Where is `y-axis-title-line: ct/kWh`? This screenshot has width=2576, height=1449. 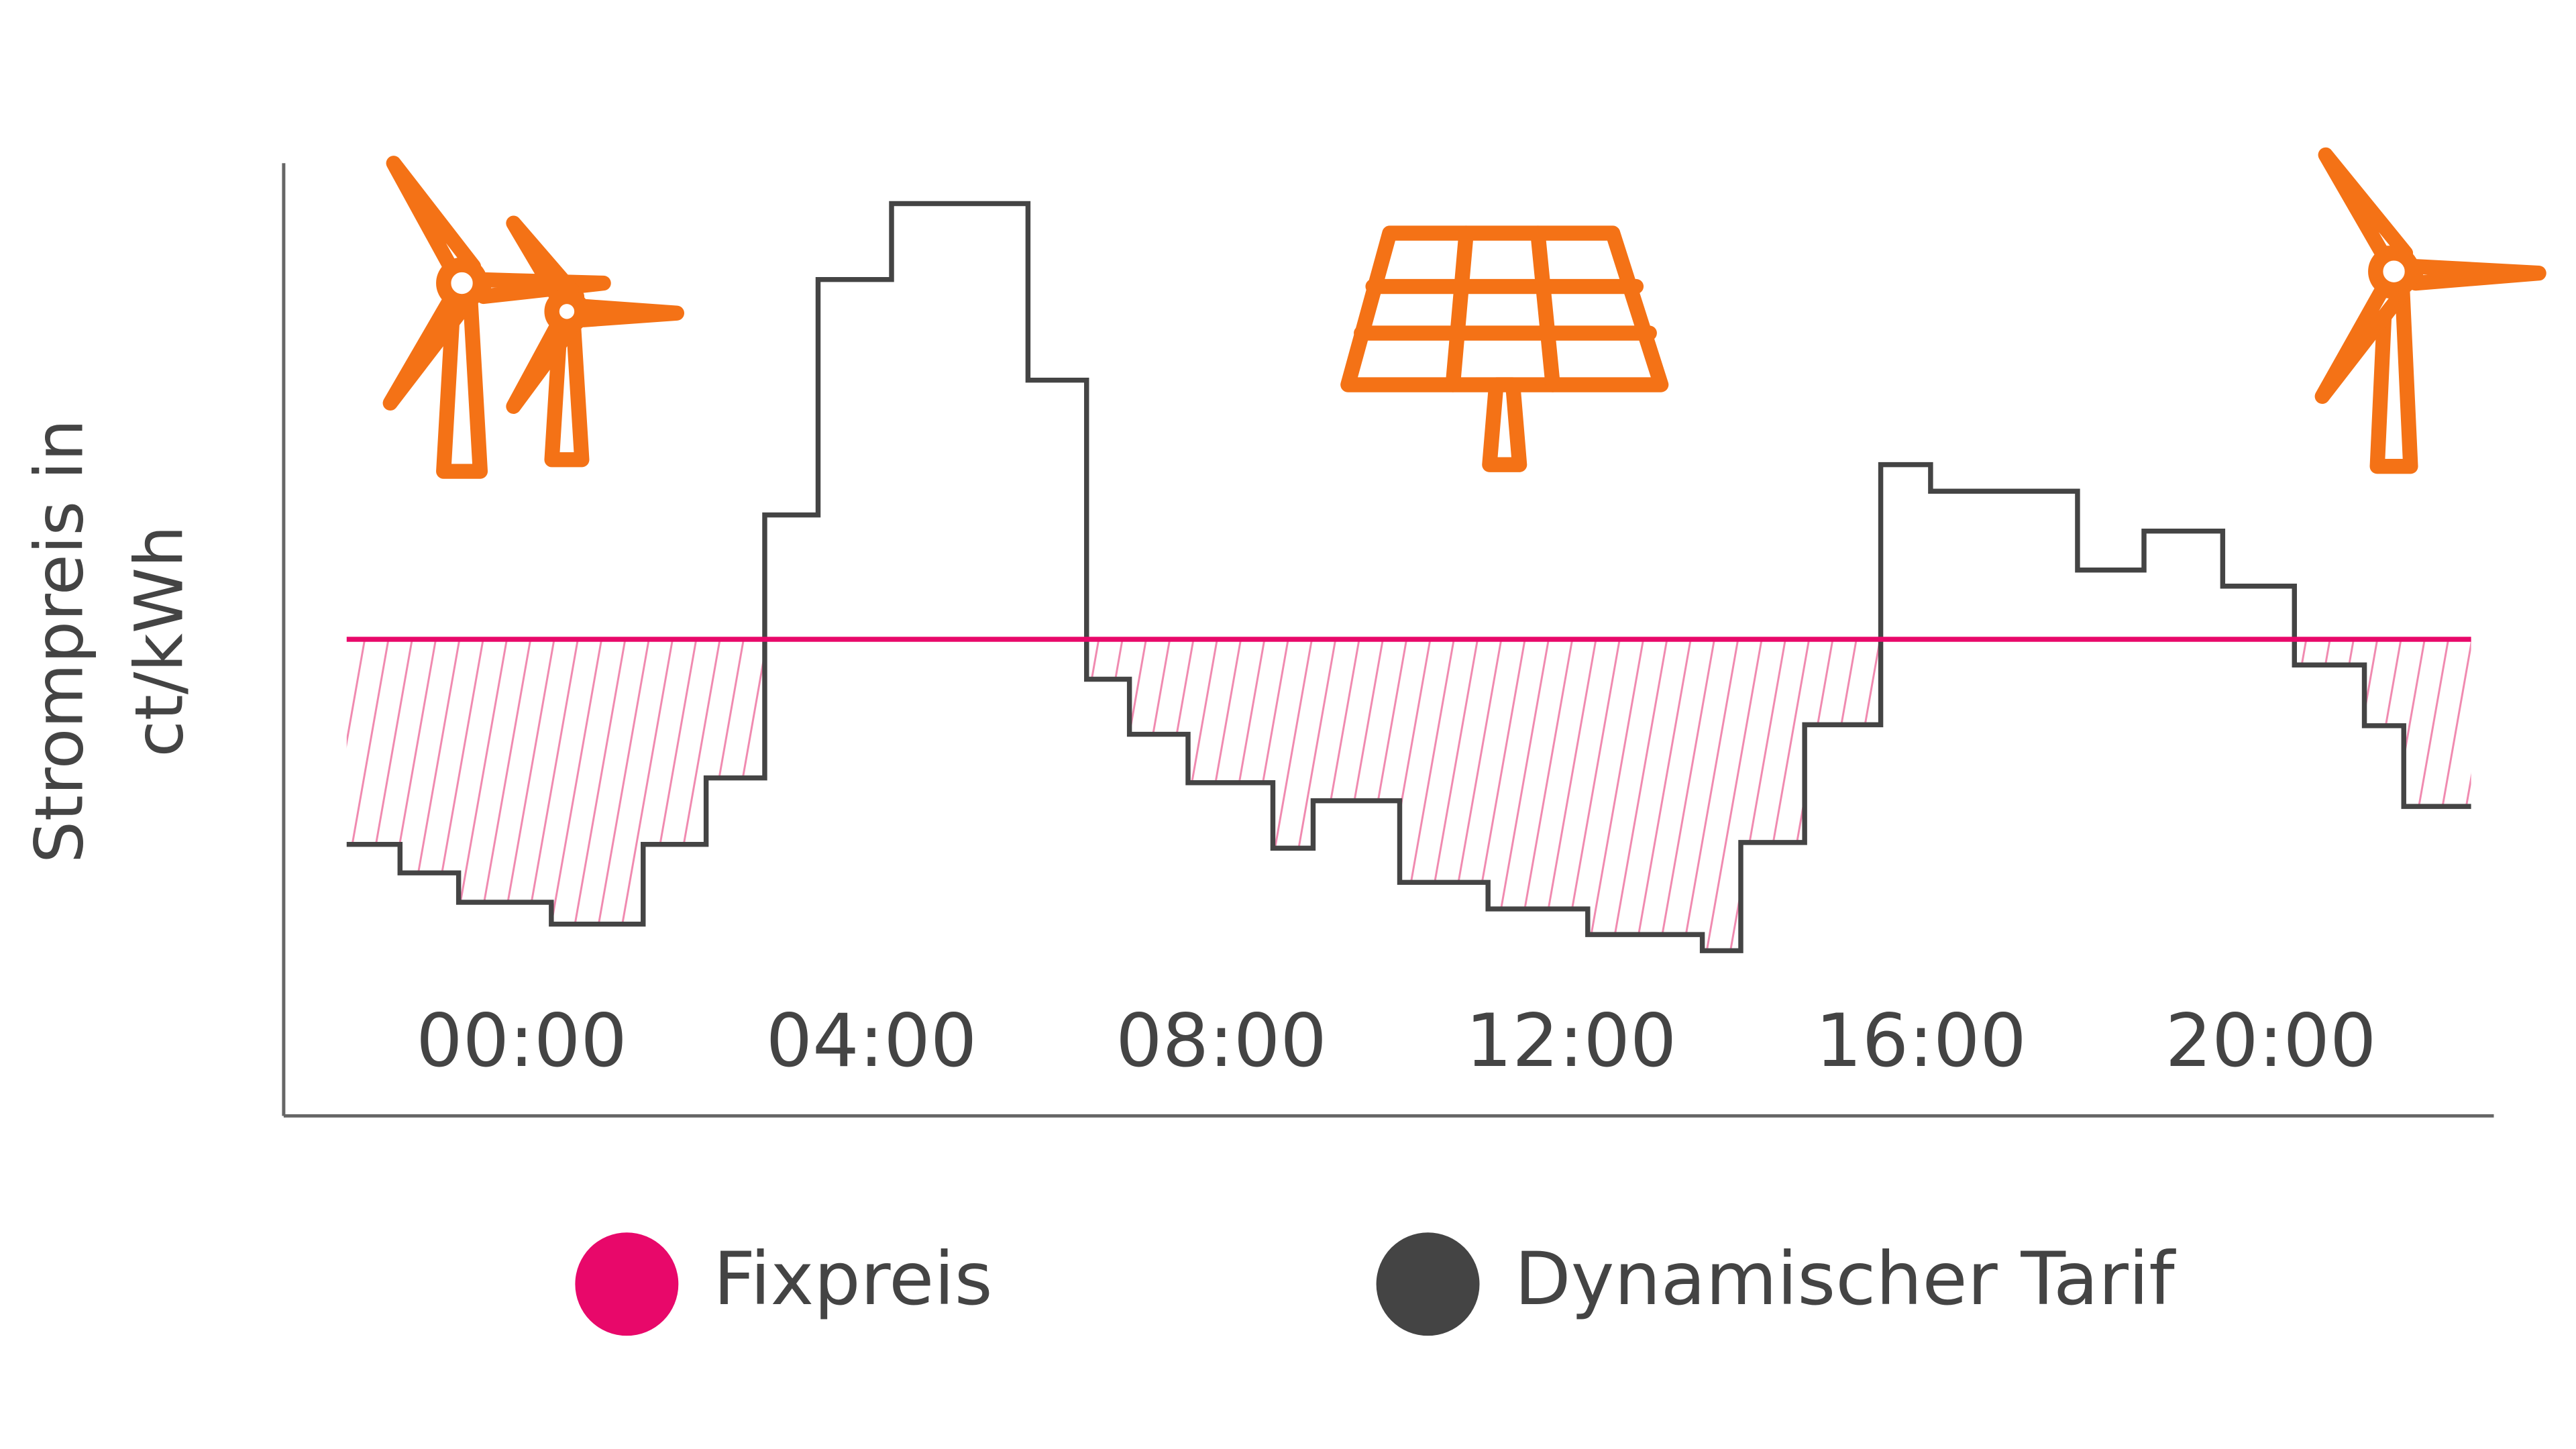
y-axis-title-line: ct/kWh is located at coordinates (159, 641).